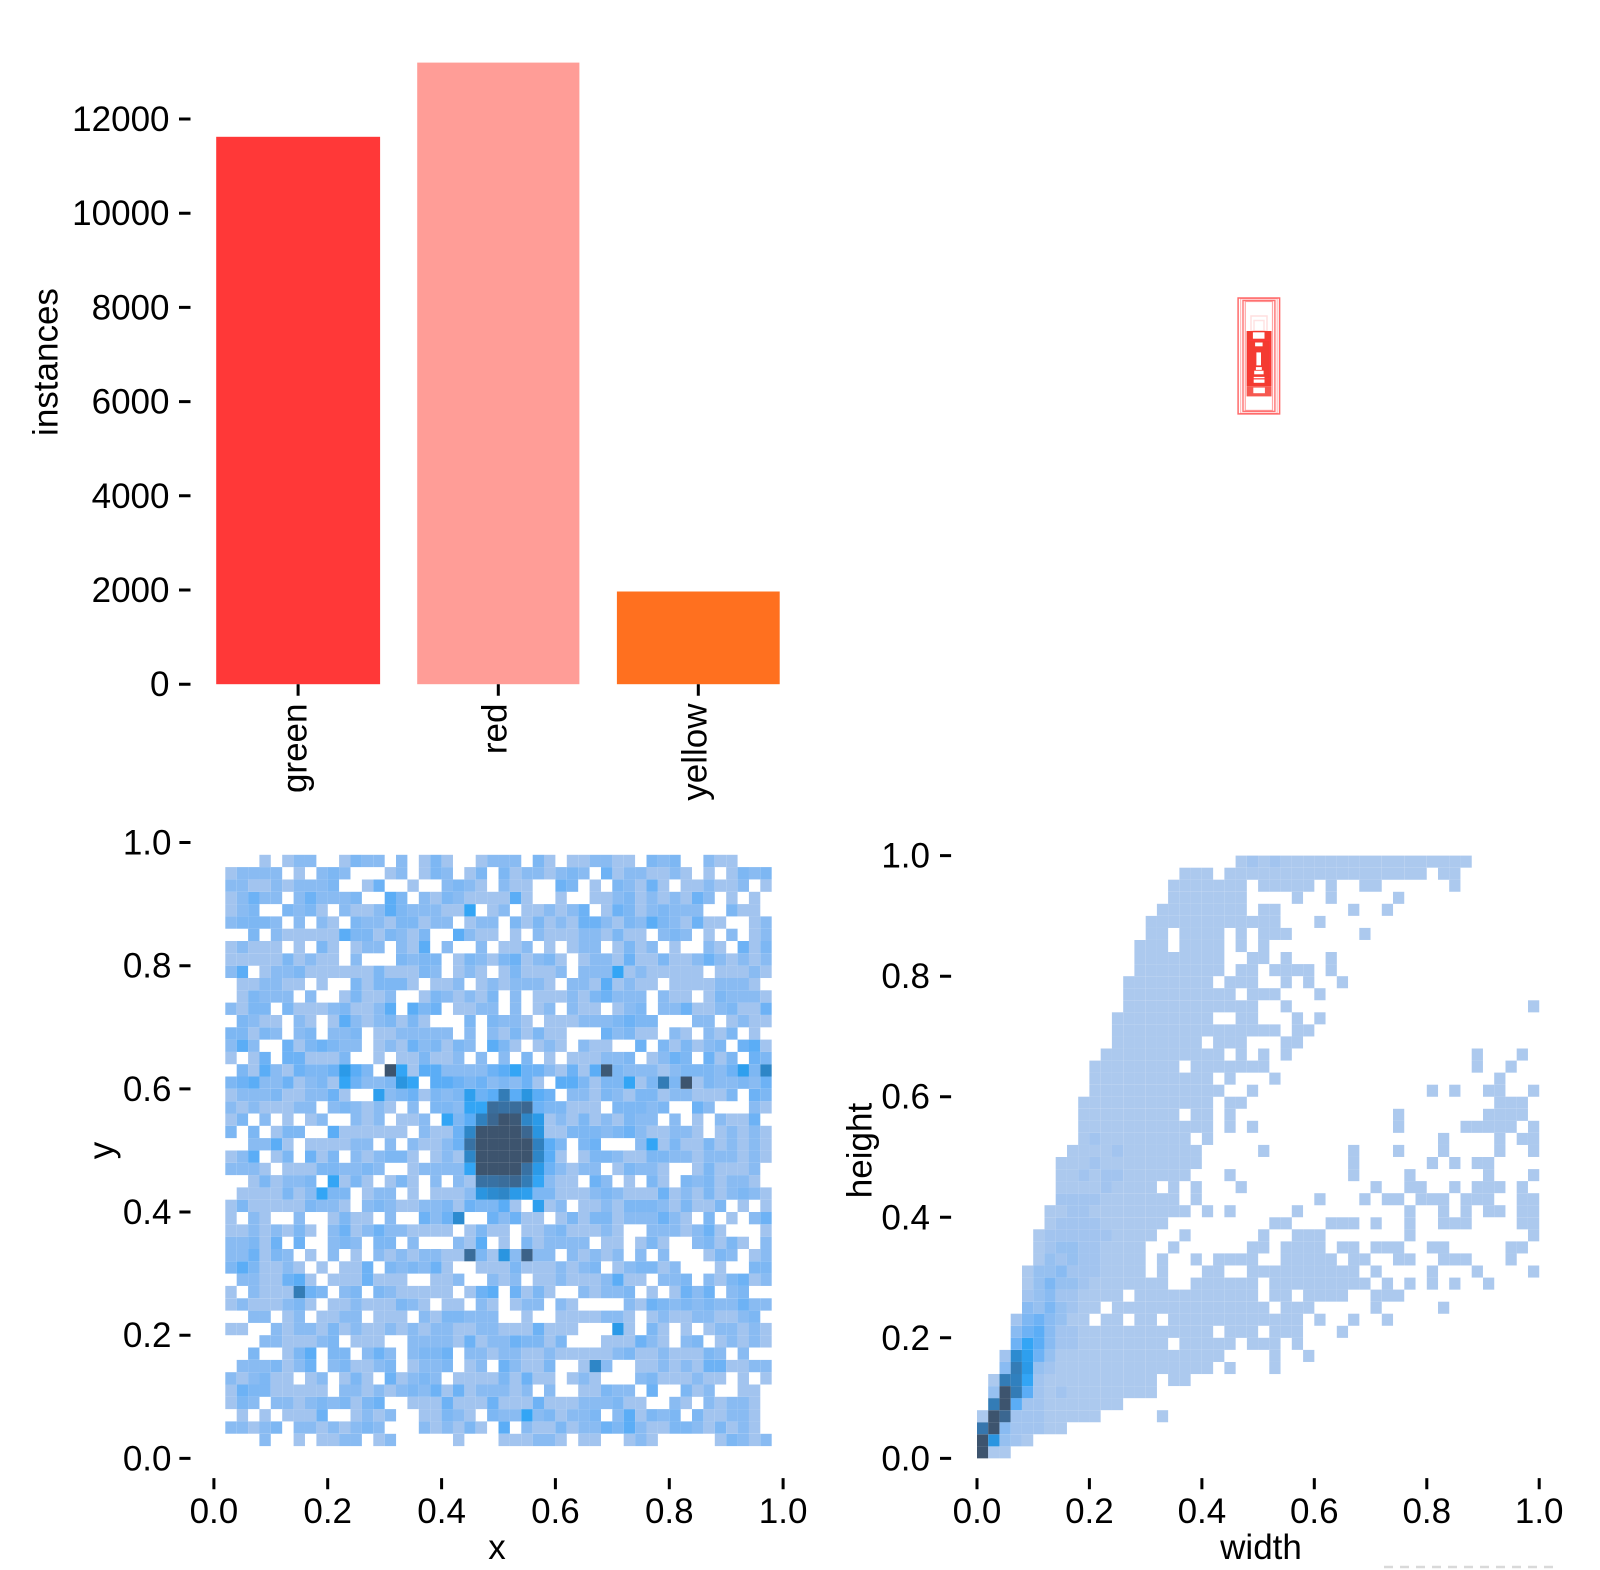 The height and width of the screenshot is (1570, 1600). Describe the element at coordinates (131, 307) in the screenshot. I see `svg-text: 8000` at that location.